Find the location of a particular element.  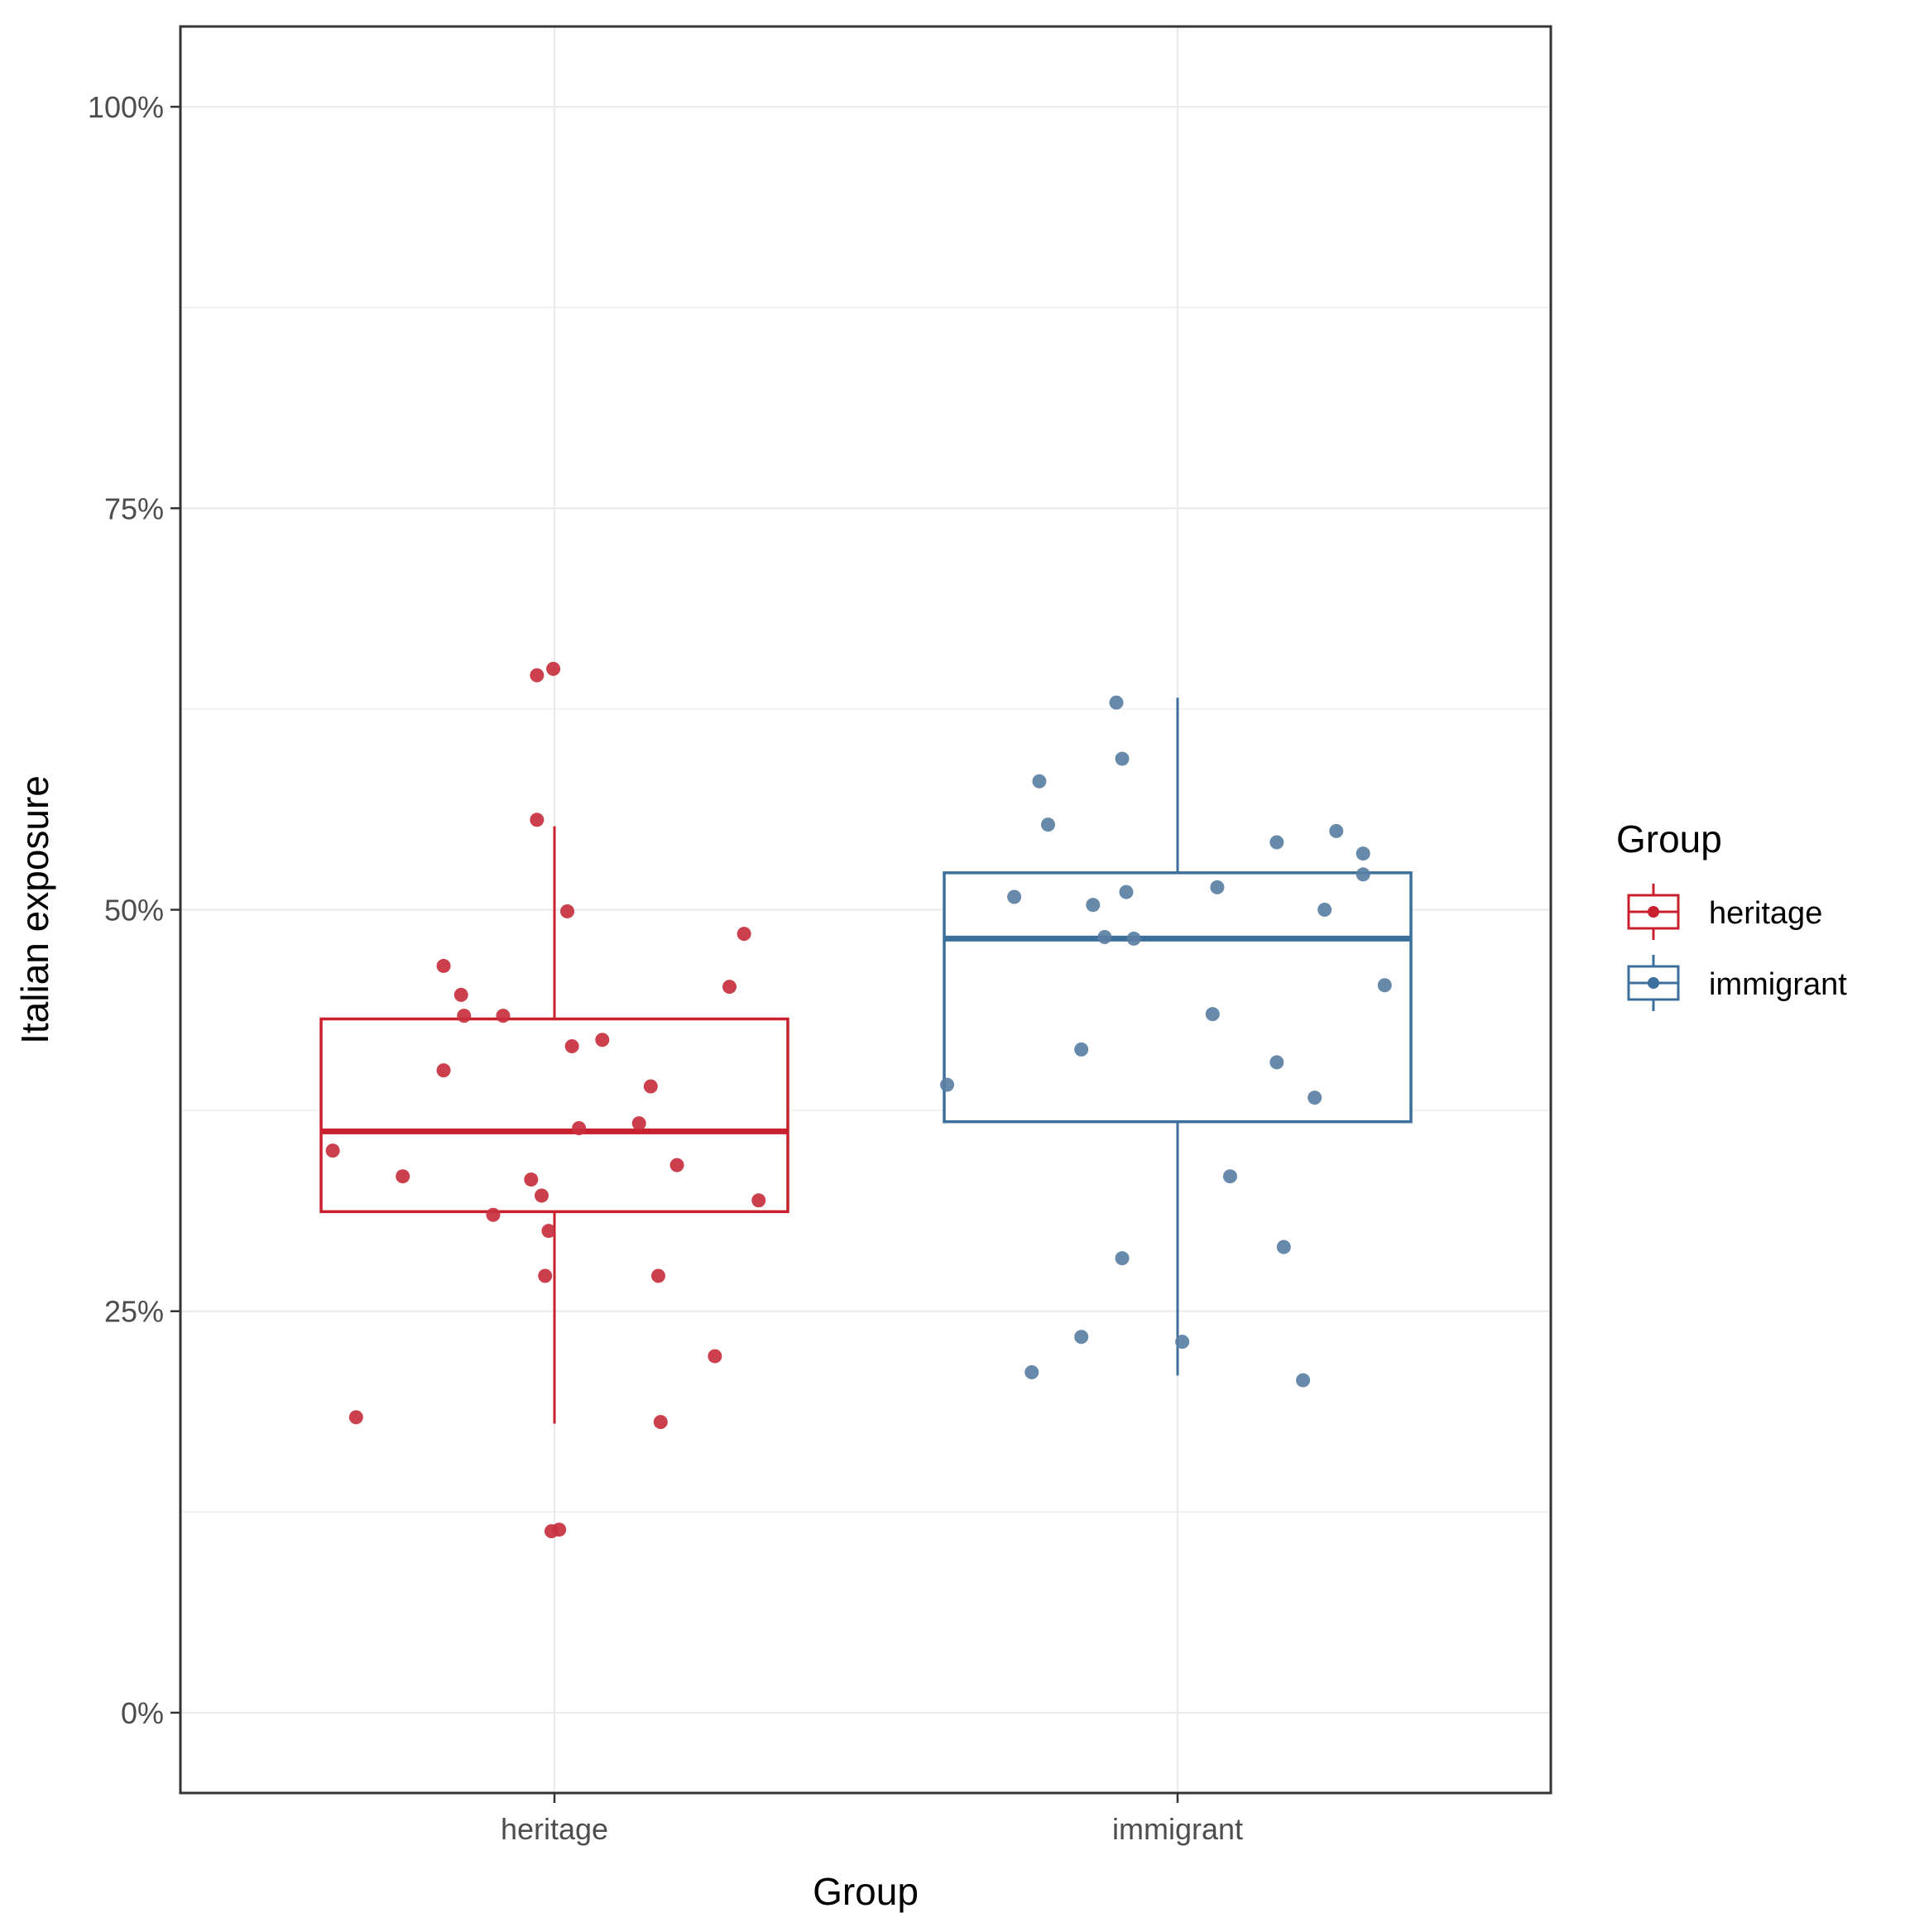

legend-key-point-immigrant is located at coordinates (1653, 983).